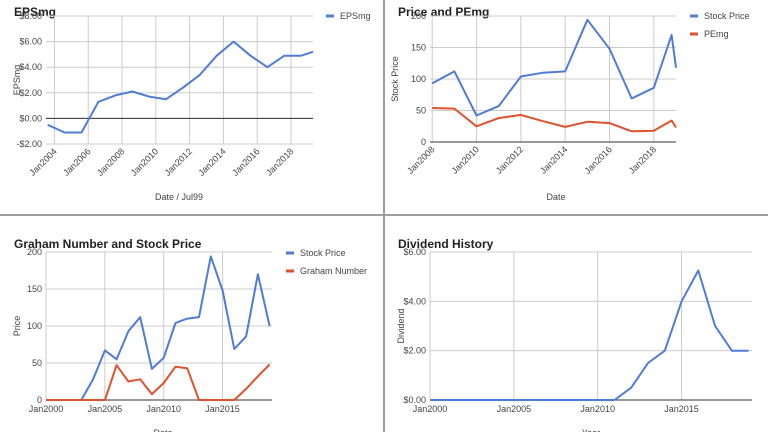  Describe the element at coordinates (180, 87) in the screenshot. I see `epsmg-series-line` at that location.